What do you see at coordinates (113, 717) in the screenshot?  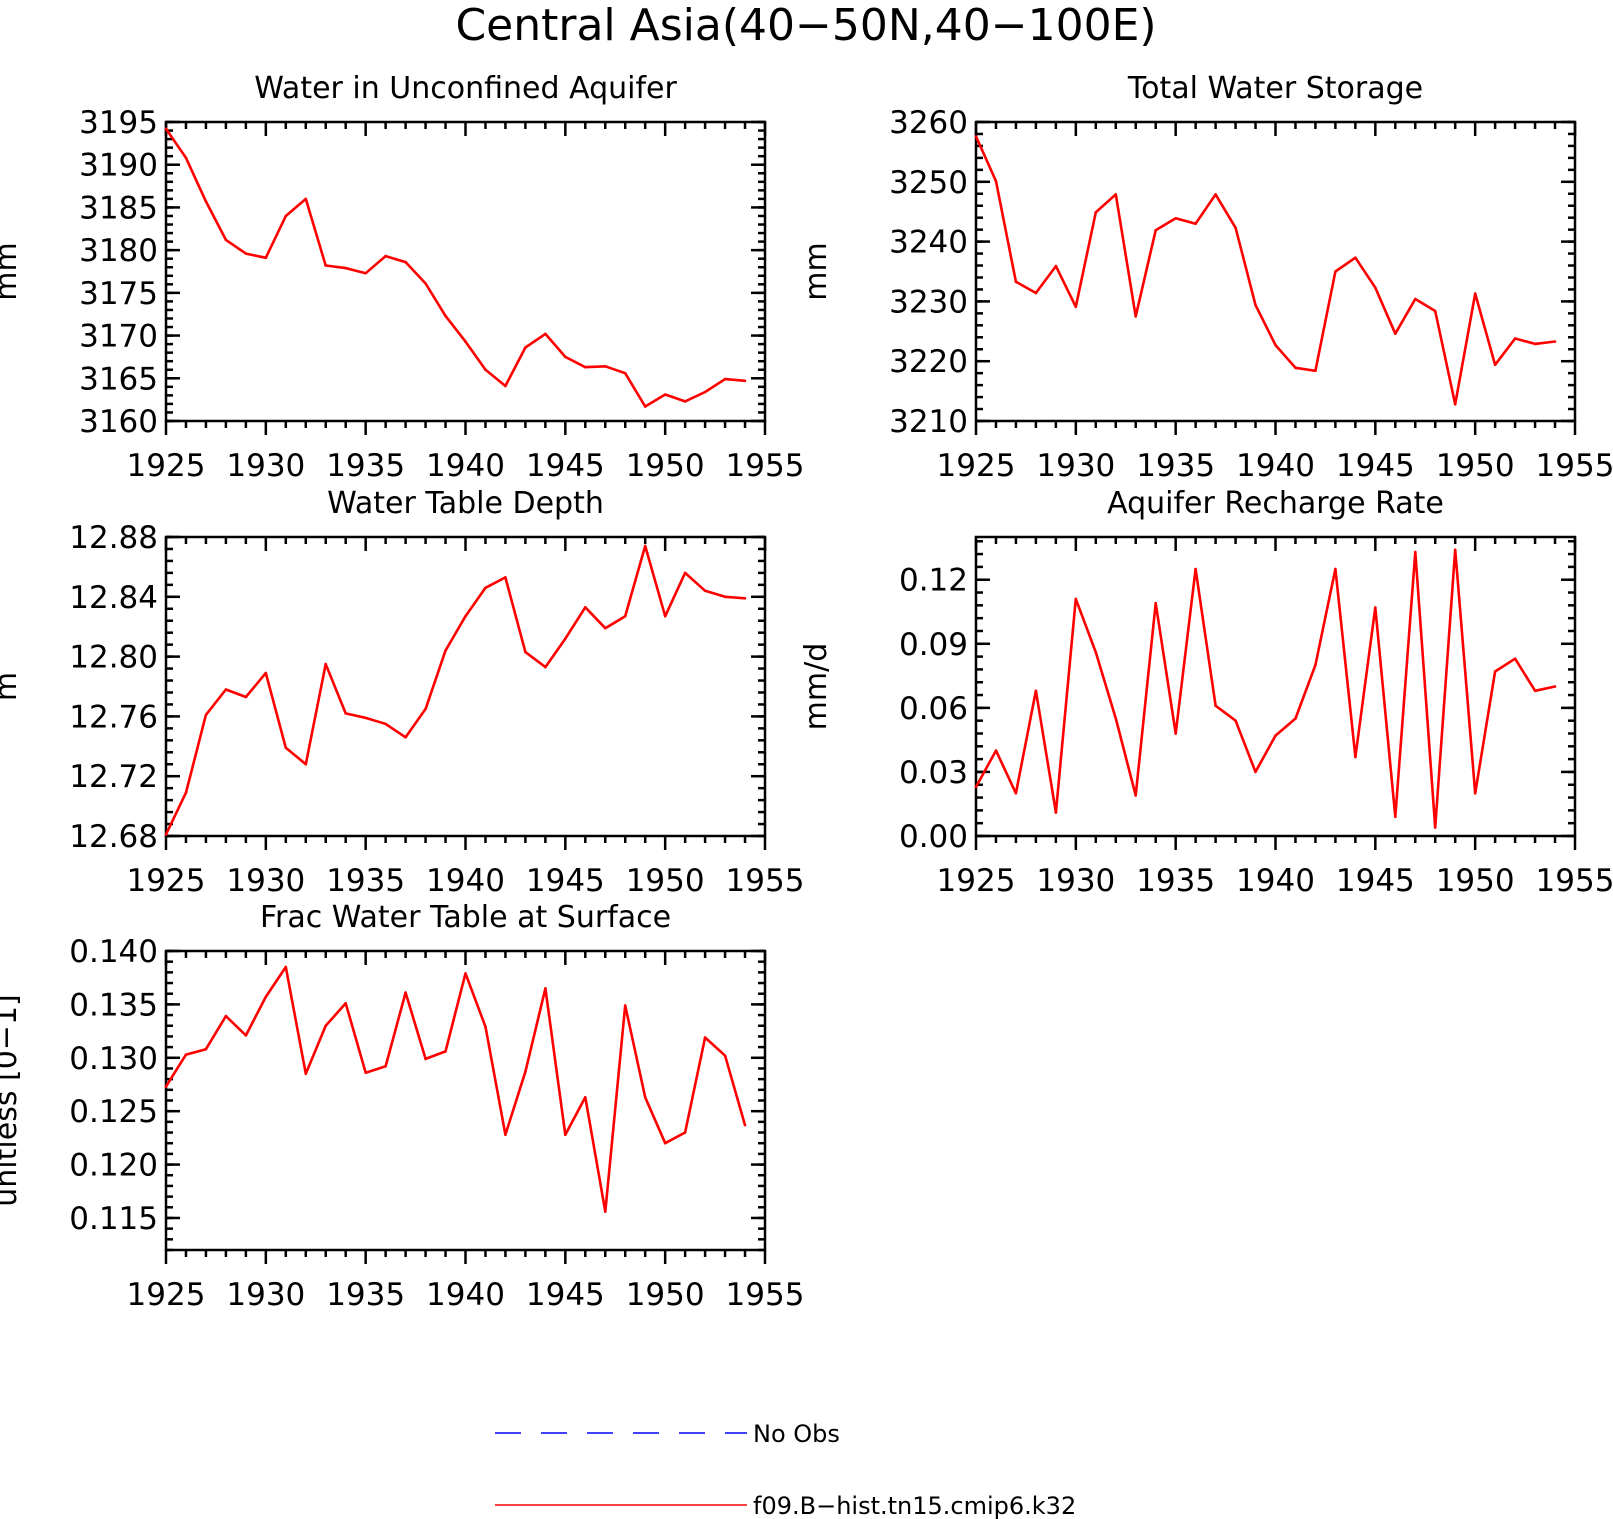 I see `y-tick-label: 12.76` at bounding box center [113, 717].